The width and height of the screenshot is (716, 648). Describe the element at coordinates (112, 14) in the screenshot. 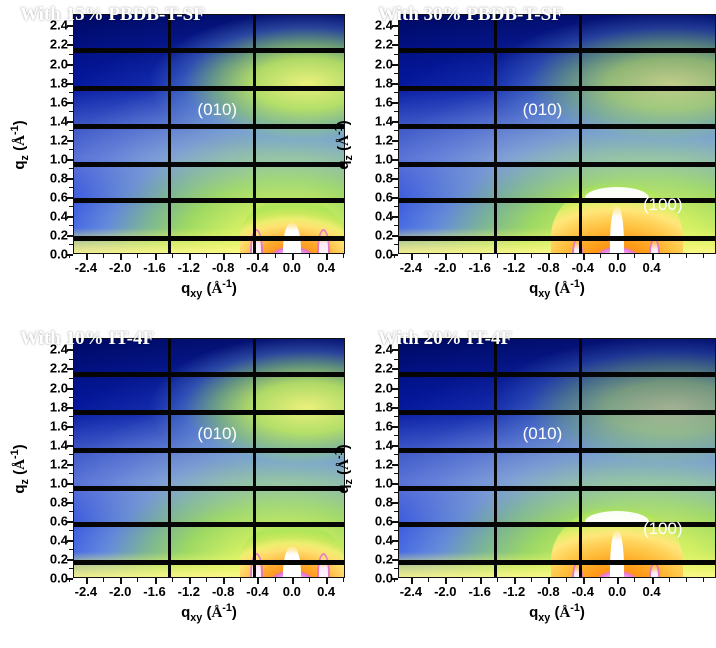

I see `panel-title: With 15% PBDB-T-SF` at that location.